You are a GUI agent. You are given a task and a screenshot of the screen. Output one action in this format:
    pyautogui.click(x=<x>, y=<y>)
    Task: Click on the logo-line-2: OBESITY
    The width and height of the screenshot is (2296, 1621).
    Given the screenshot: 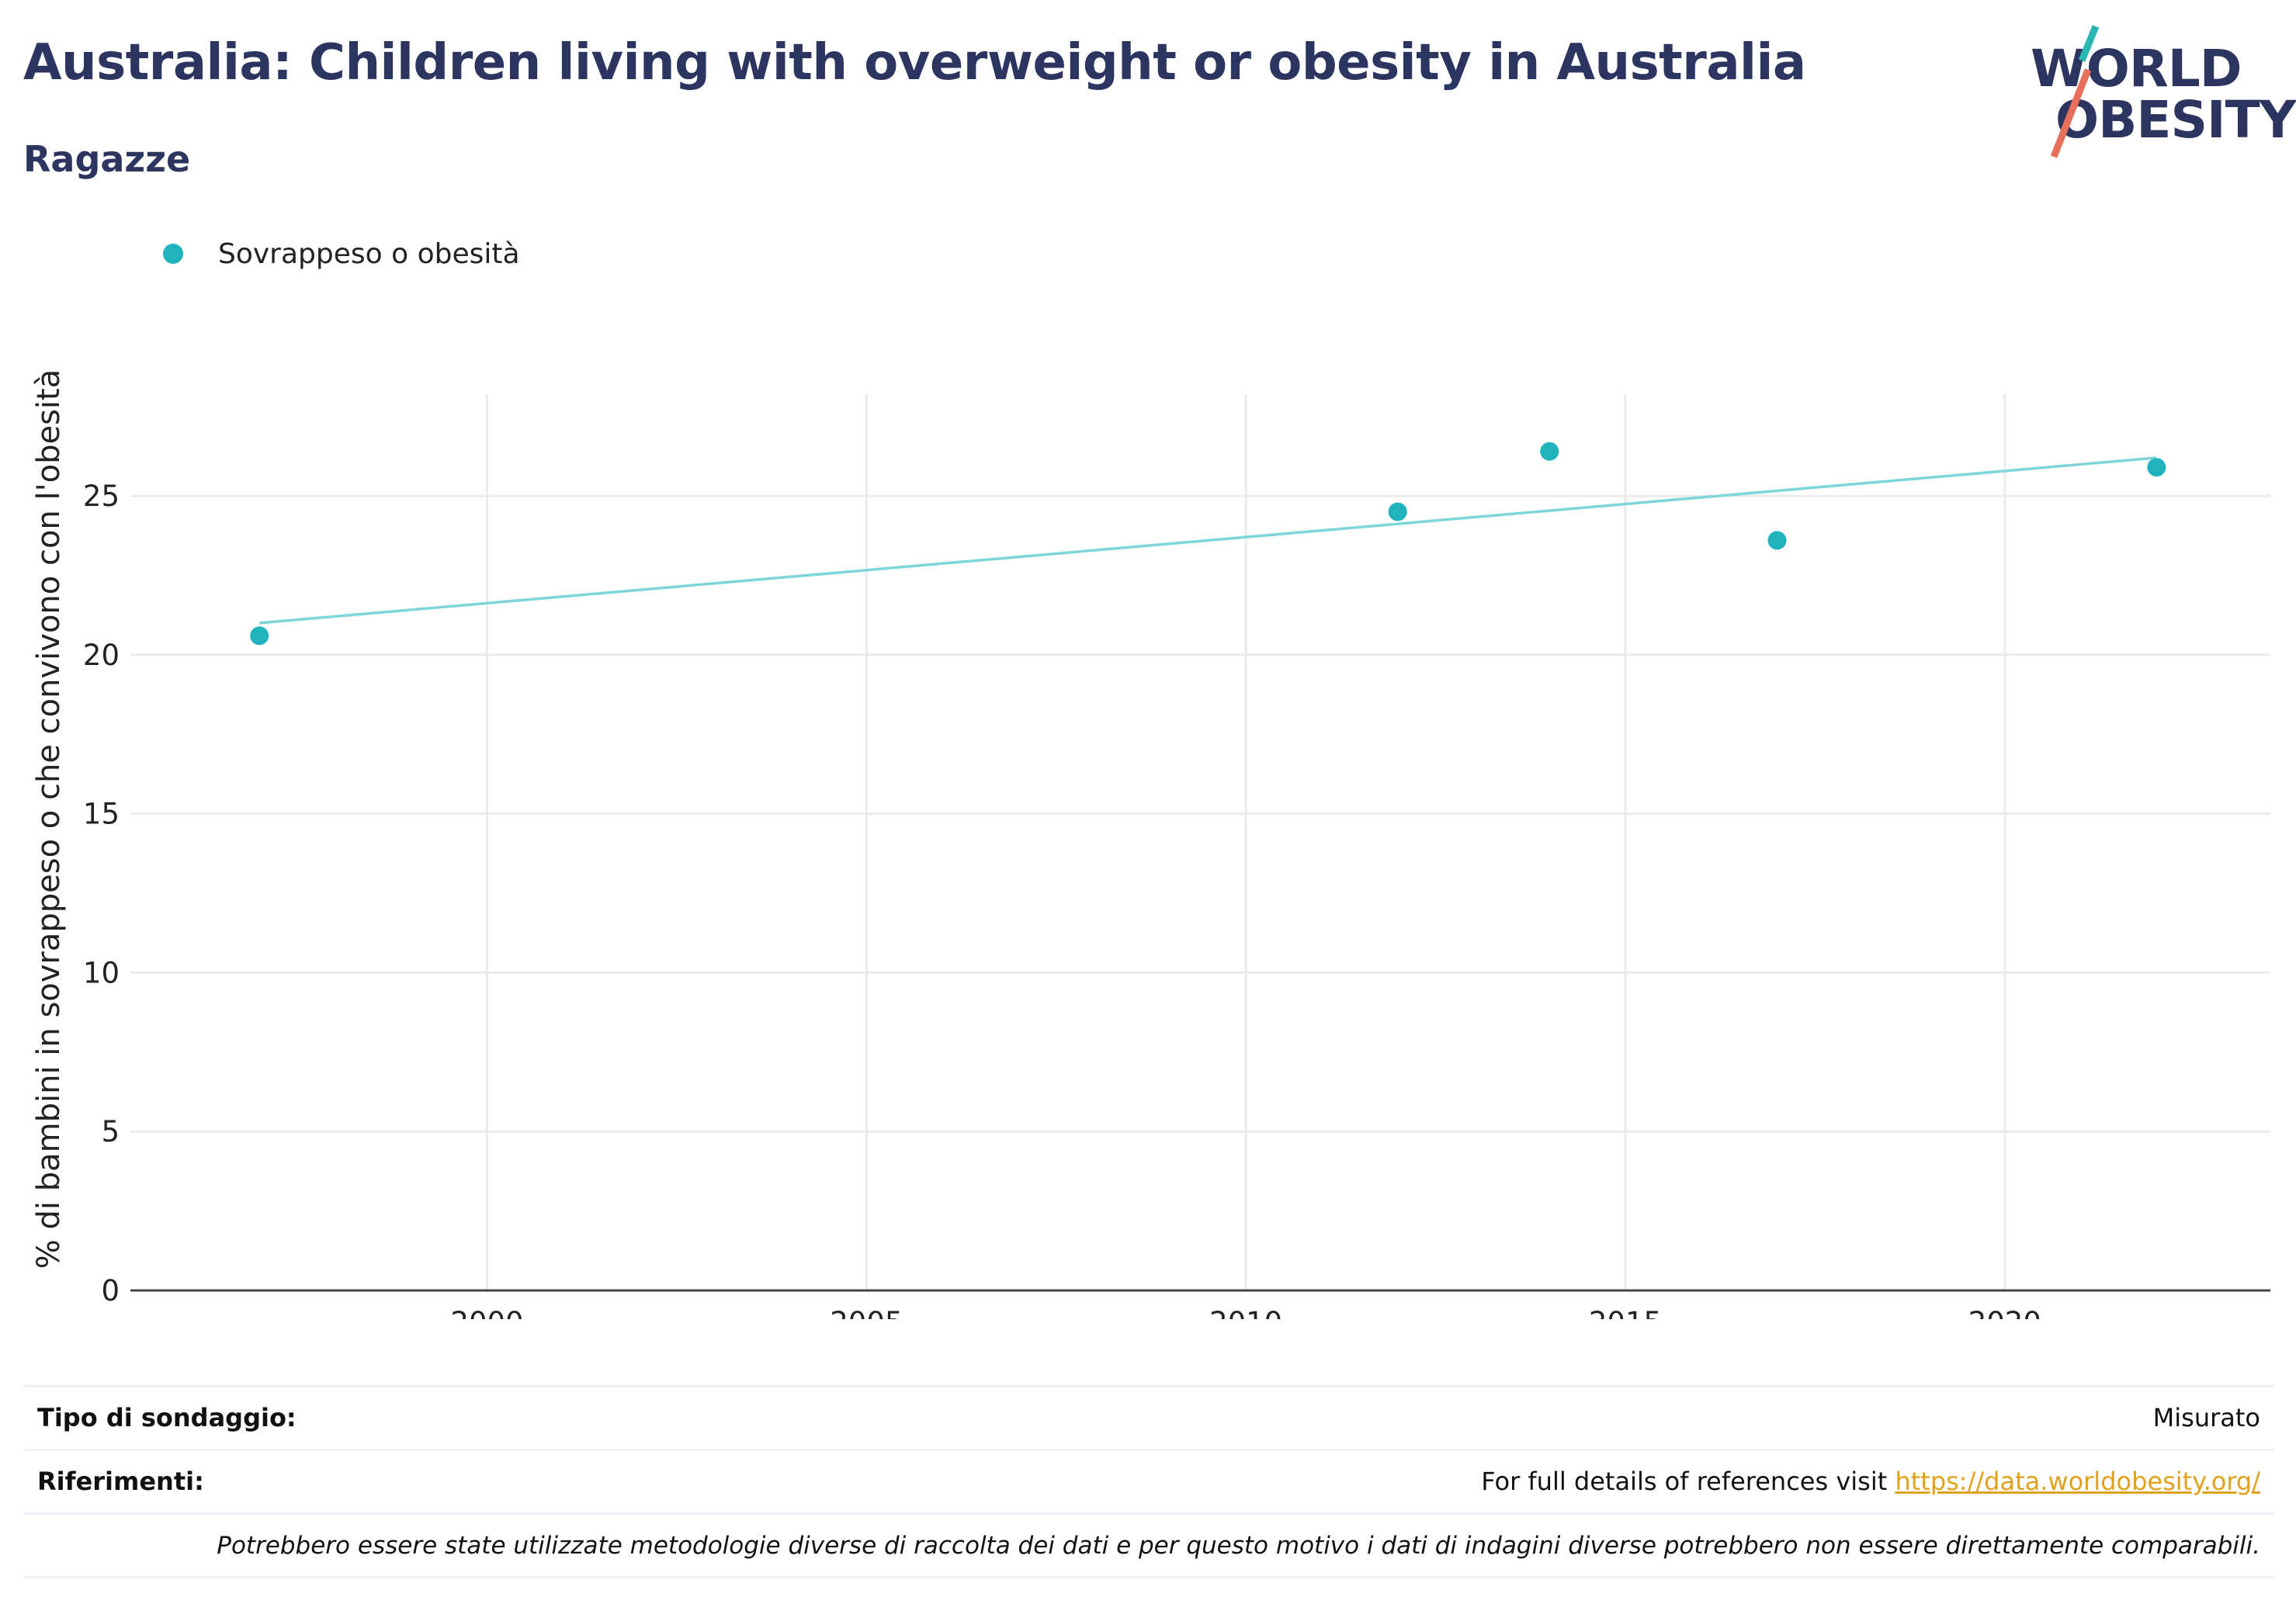 What is the action you would take?
    pyautogui.click(x=2175, y=120)
    